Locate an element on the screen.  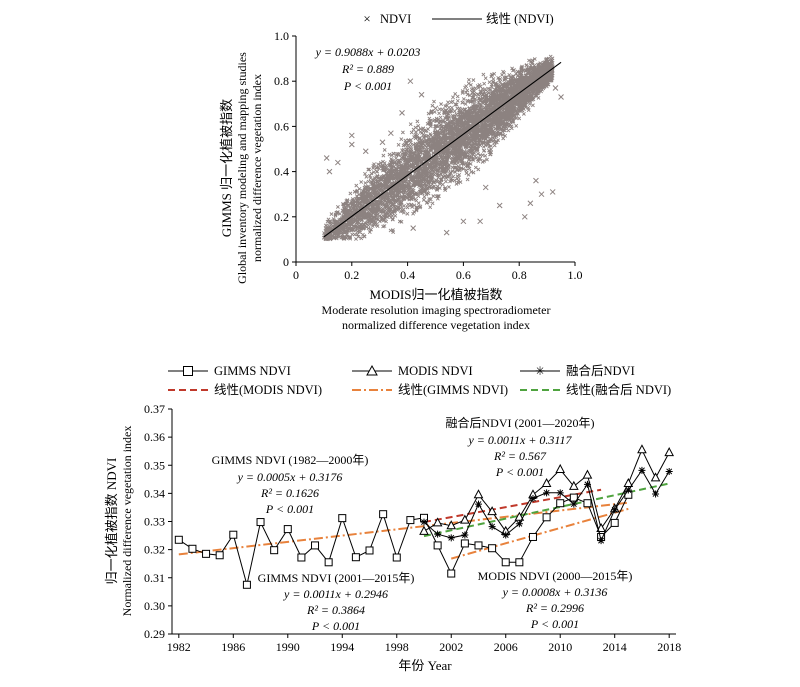
ann-modis-title: MODIS NDVI (2000—2015年) is located at coordinates (555, 576).